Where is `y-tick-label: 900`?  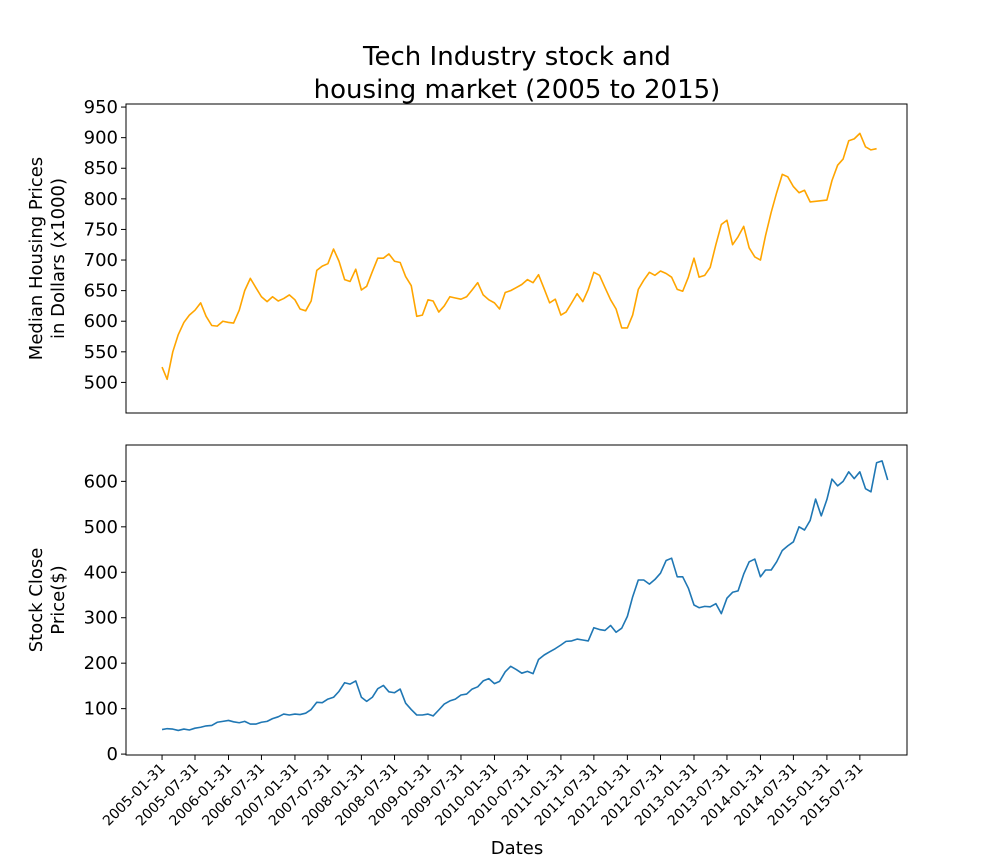
y-tick-label: 900 is located at coordinates (101, 138).